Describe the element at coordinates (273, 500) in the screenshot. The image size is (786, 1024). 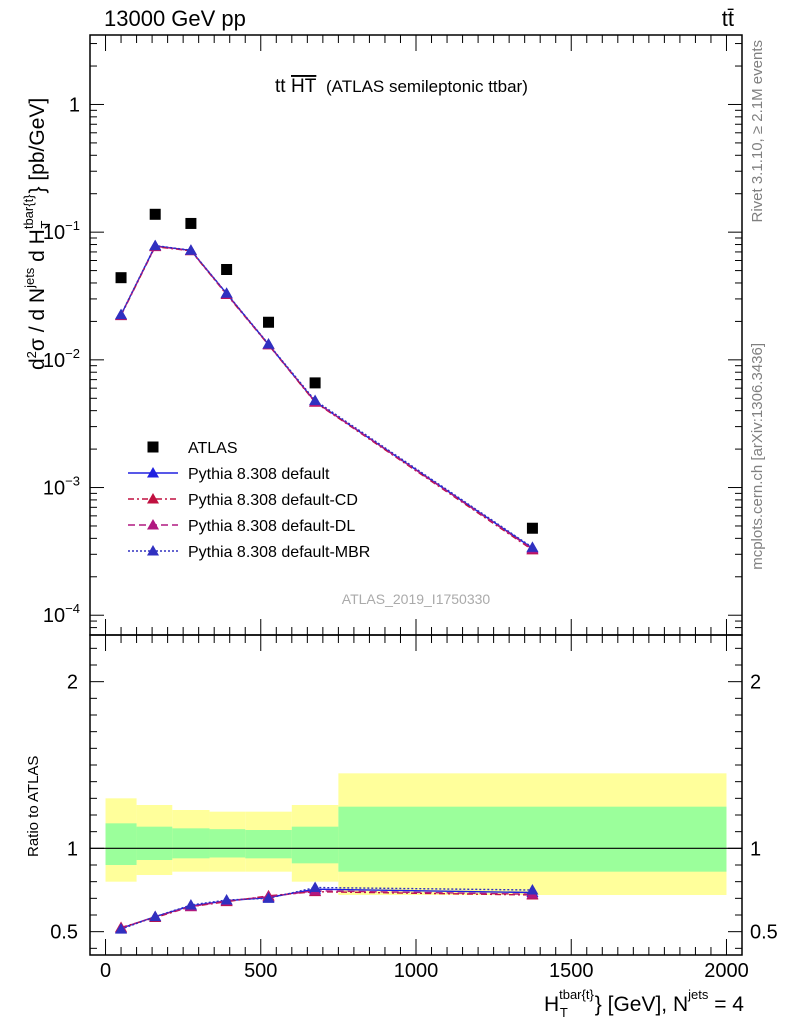
I see `legend-label: Pythia 8.308 default-CD` at that location.